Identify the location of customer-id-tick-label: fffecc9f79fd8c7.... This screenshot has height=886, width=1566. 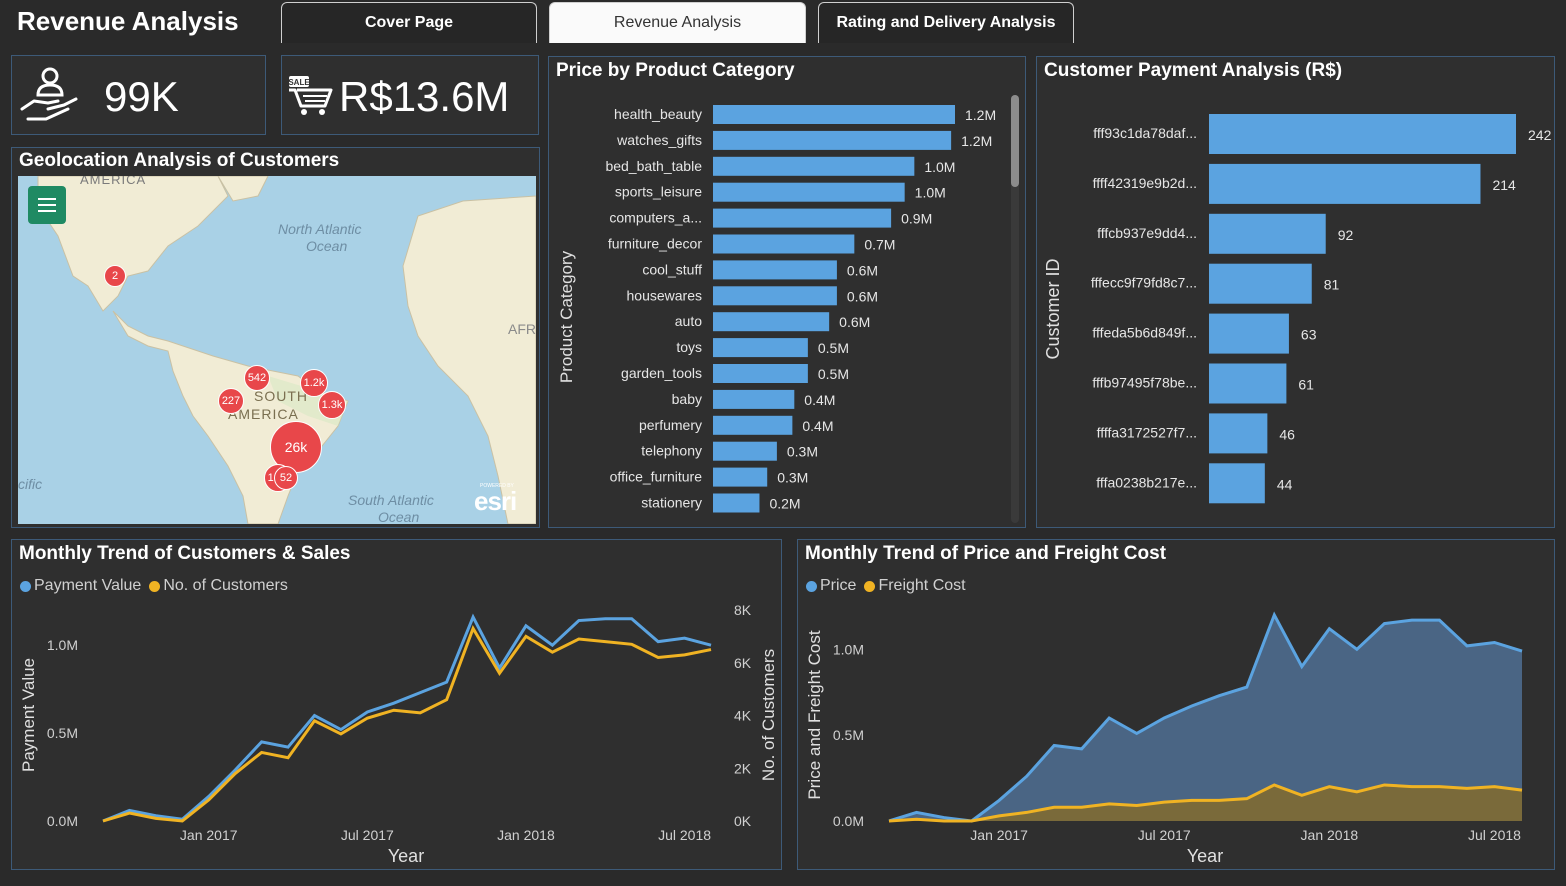
(1144, 283).